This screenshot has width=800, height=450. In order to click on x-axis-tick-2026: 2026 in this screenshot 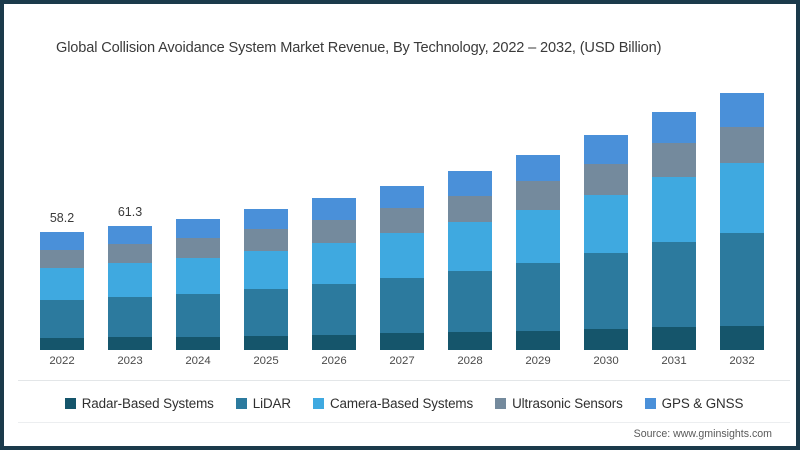, I will do `click(334, 361)`.